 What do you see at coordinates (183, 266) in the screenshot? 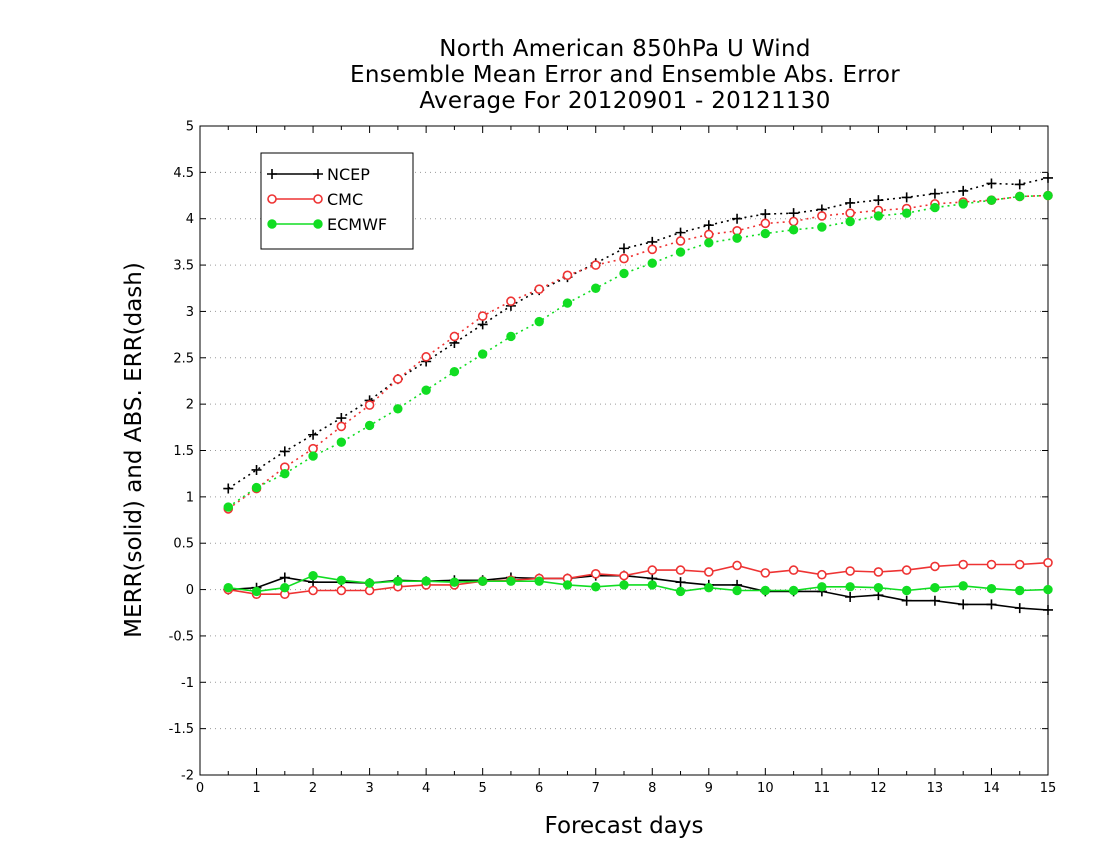
I see `y-tick-label: 3.5` at bounding box center [183, 266].